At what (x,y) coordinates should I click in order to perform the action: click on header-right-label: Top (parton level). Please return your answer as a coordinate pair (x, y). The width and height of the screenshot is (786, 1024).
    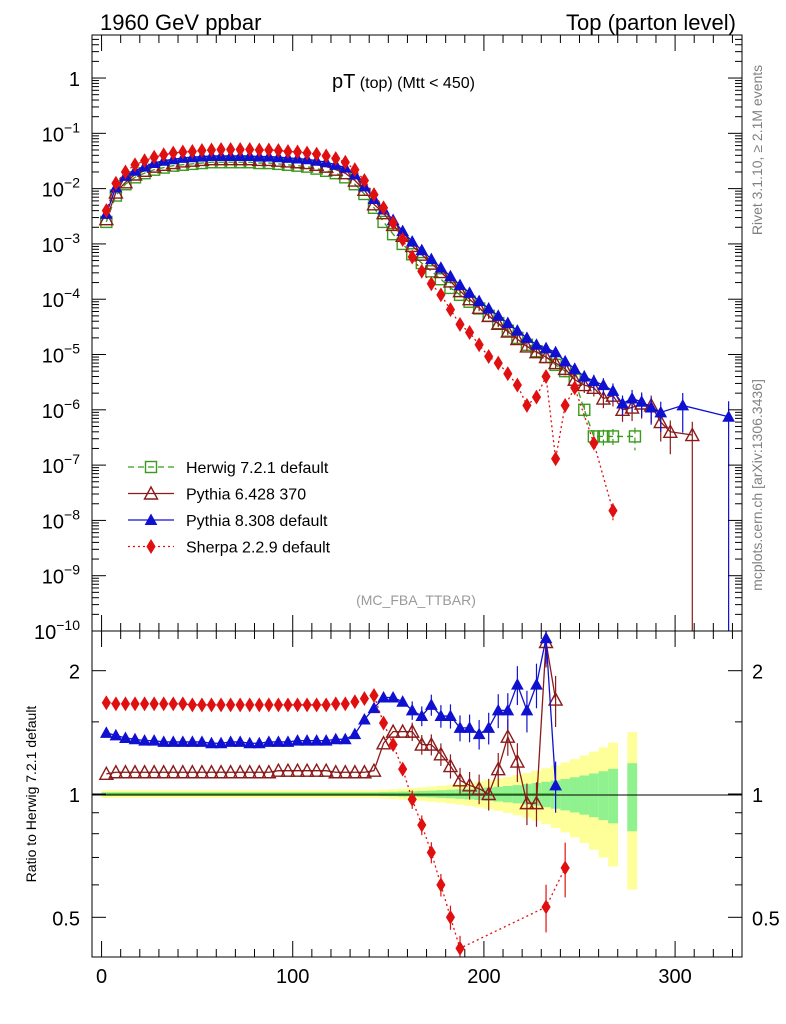
    Looking at the image, I should click on (651, 22).